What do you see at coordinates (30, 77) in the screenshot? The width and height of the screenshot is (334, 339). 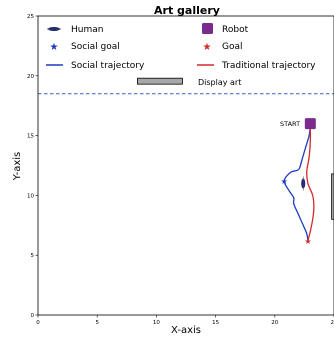 I see `y-tick-label: 20` at bounding box center [30, 77].